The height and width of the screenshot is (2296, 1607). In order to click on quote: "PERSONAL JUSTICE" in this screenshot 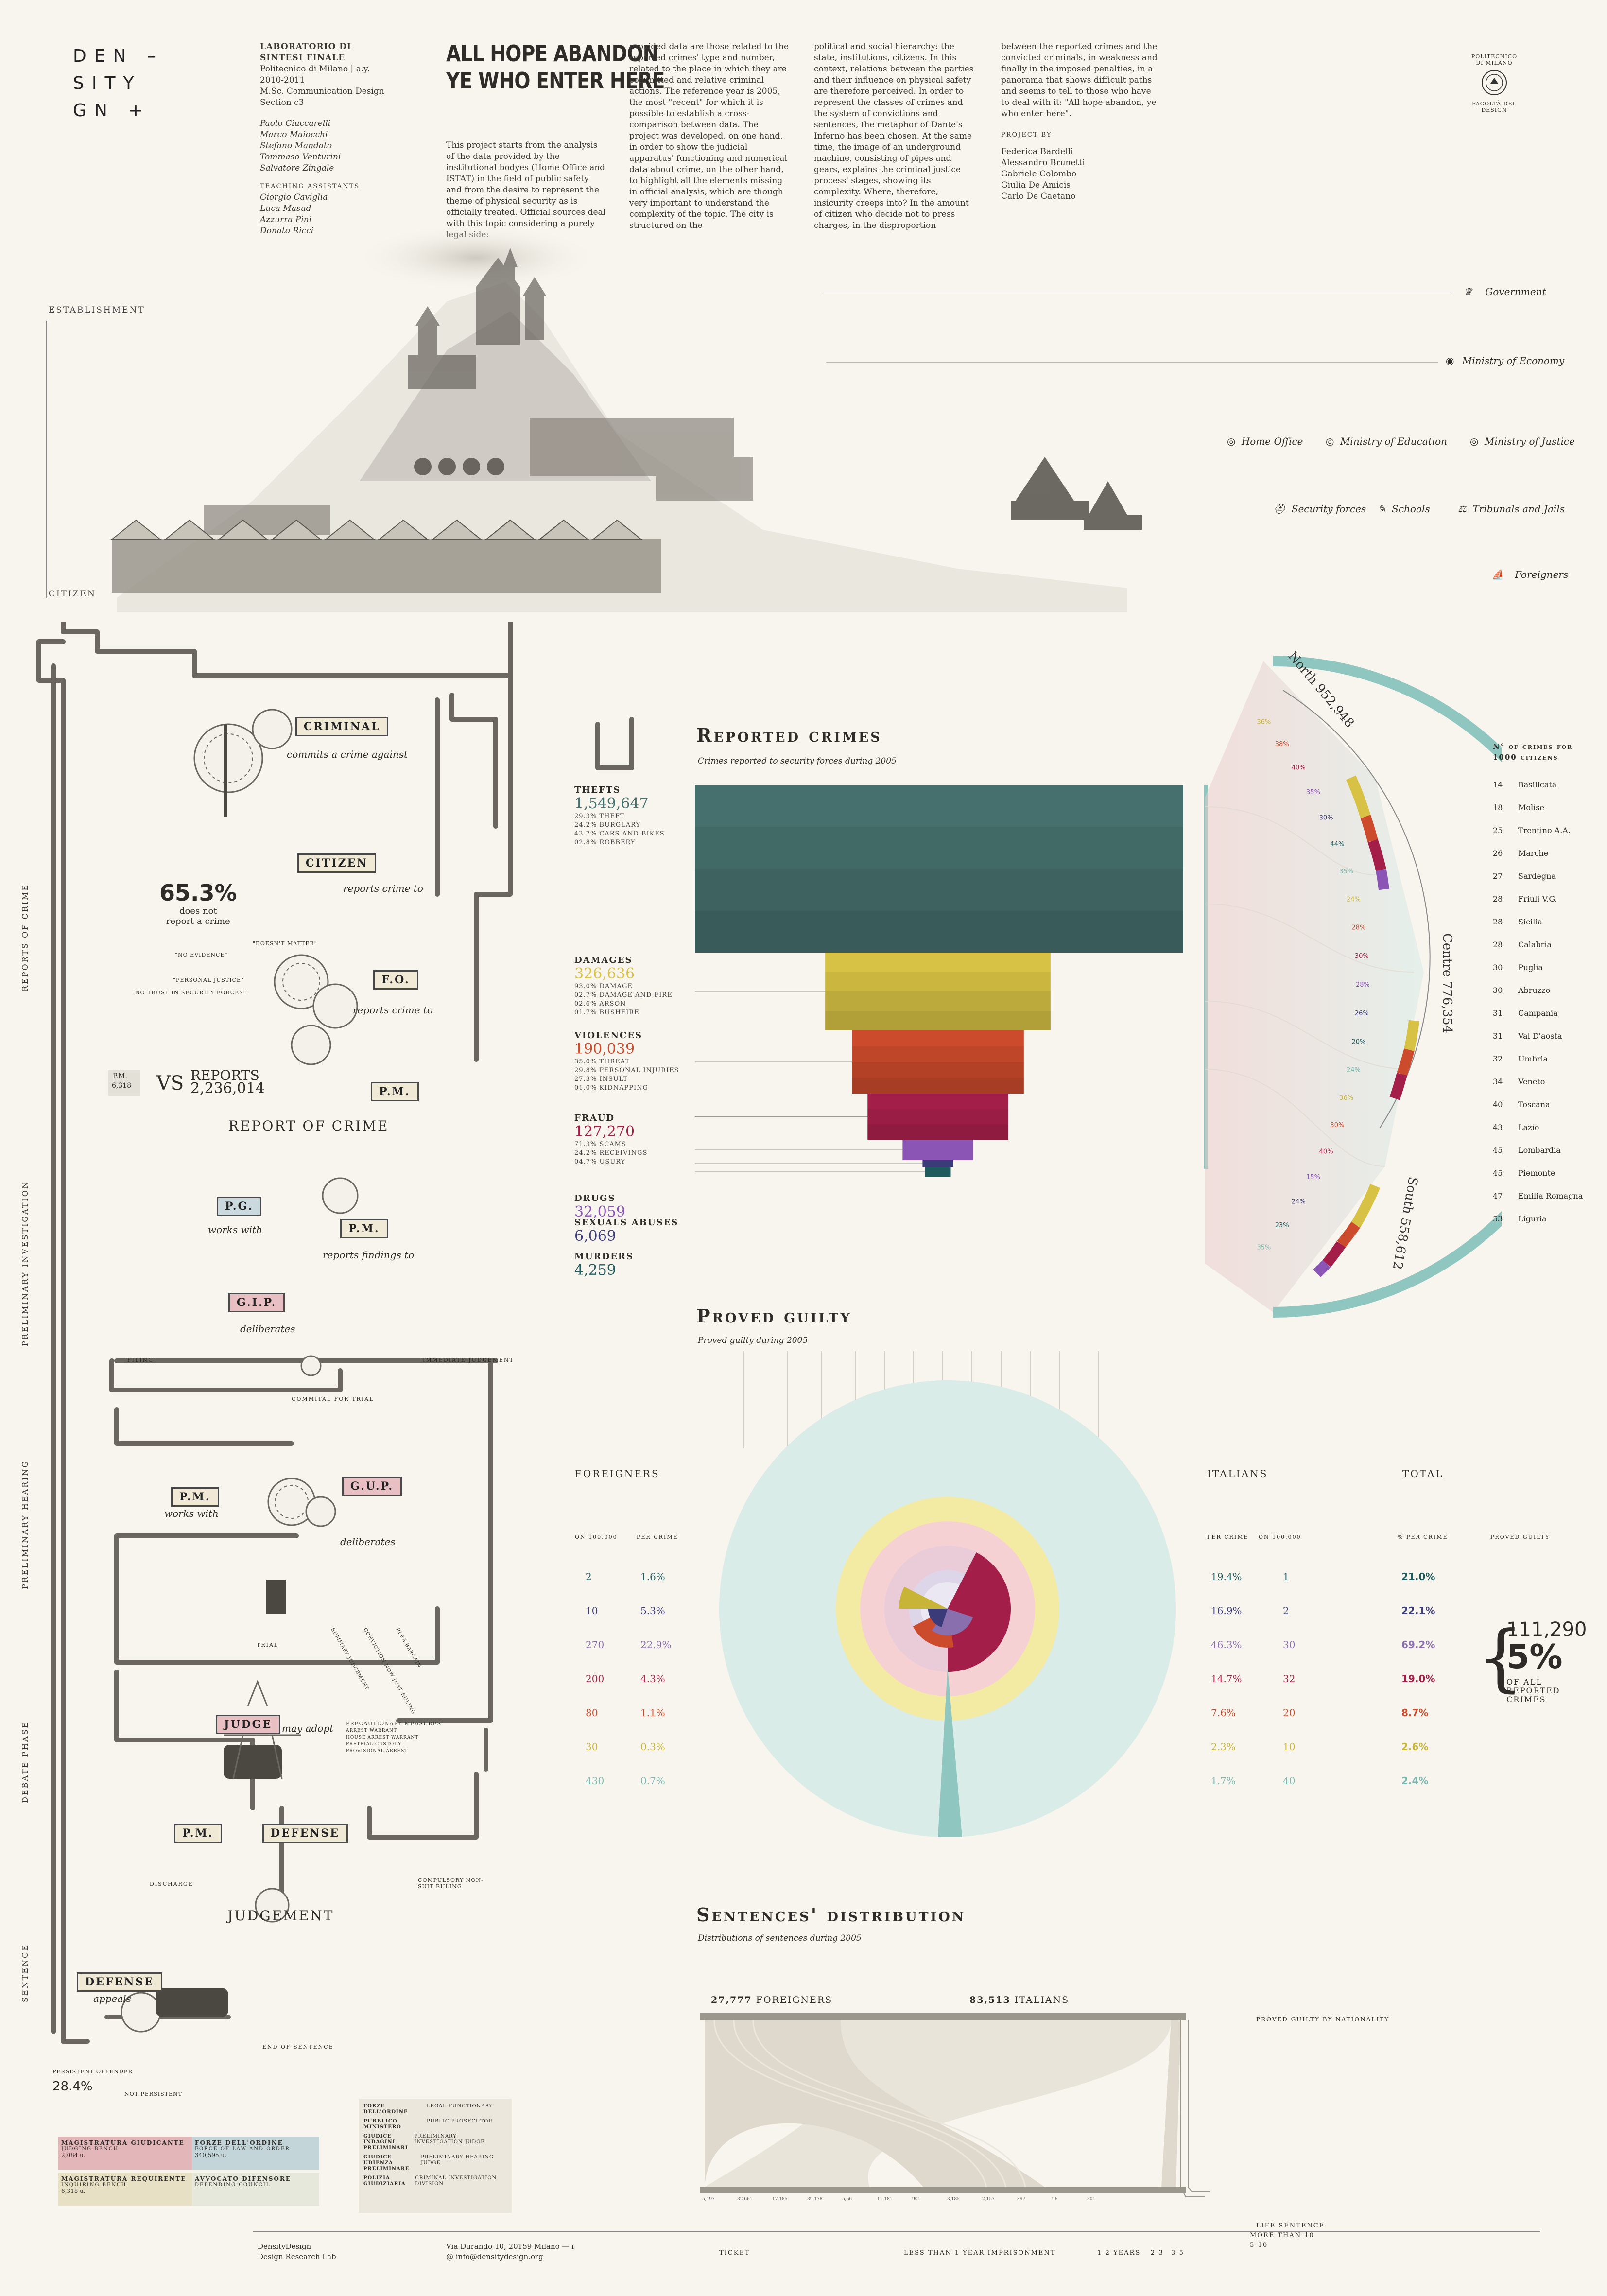, I will do `click(208, 980)`.